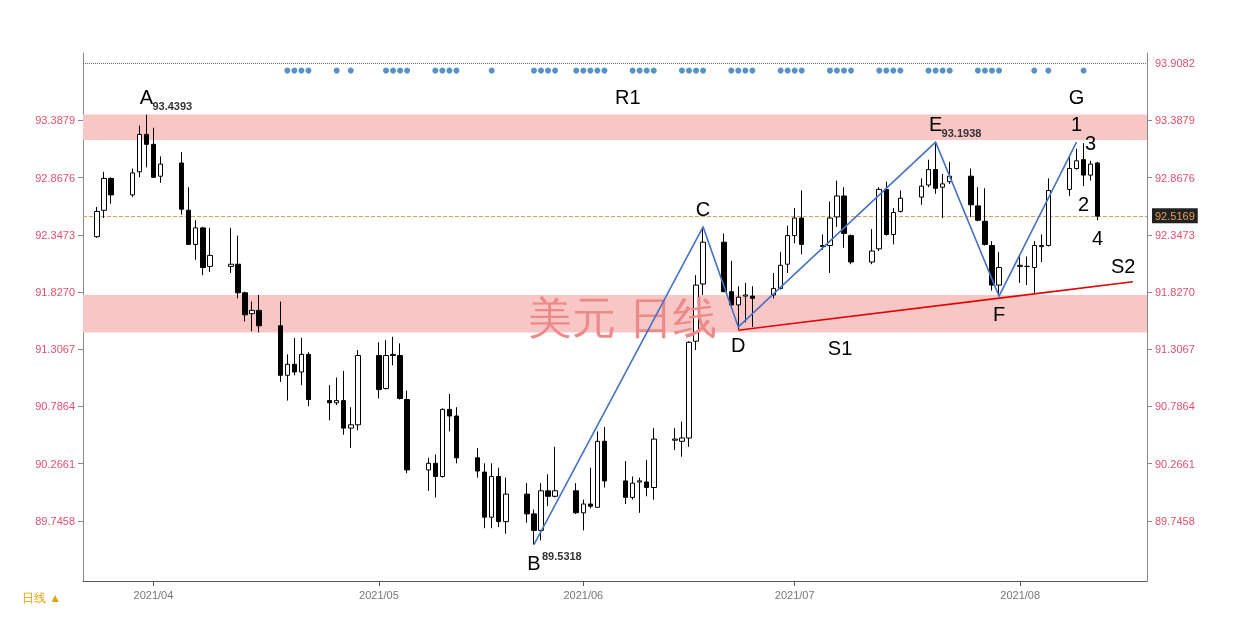 This screenshot has width=1245, height=634. What do you see at coordinates (1098, 238) in the screenshot?
I see `annotation: 4` at bounding box center [1098, 238].